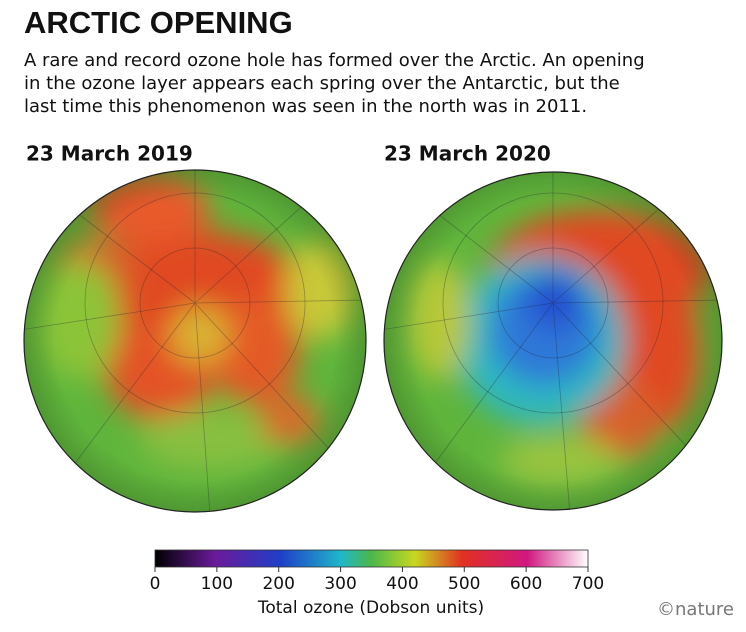 This screenshot has height=632, width=746. What do you see at coordinates (158, 22) in the screenshot?
I see `title: ARCTIC OPENING` at bounding box center [158, 22].